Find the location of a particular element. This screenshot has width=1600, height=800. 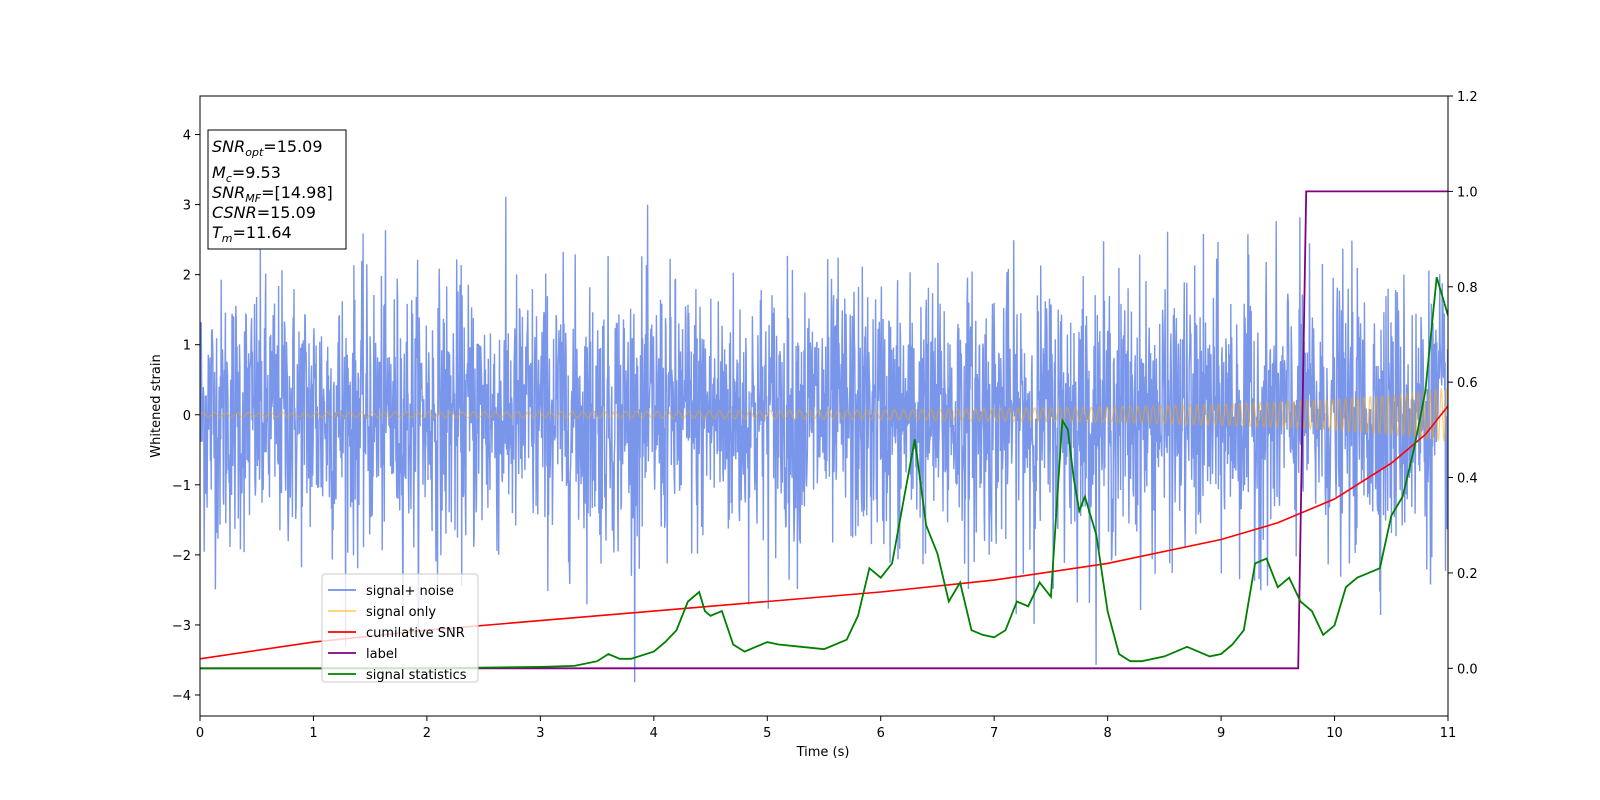

y-right-tick-label: 1.0 is located at coordinates (1467, 192).